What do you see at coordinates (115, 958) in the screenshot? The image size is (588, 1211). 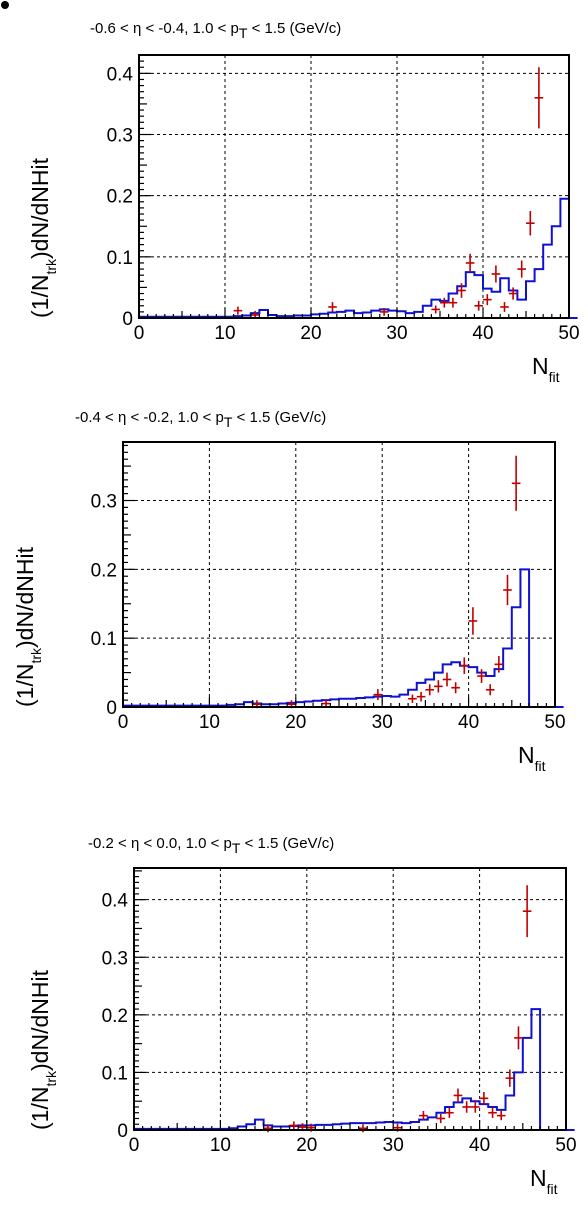 I see `panel-3-y-tick-label: 0.3` at bounding box center [115, 958].